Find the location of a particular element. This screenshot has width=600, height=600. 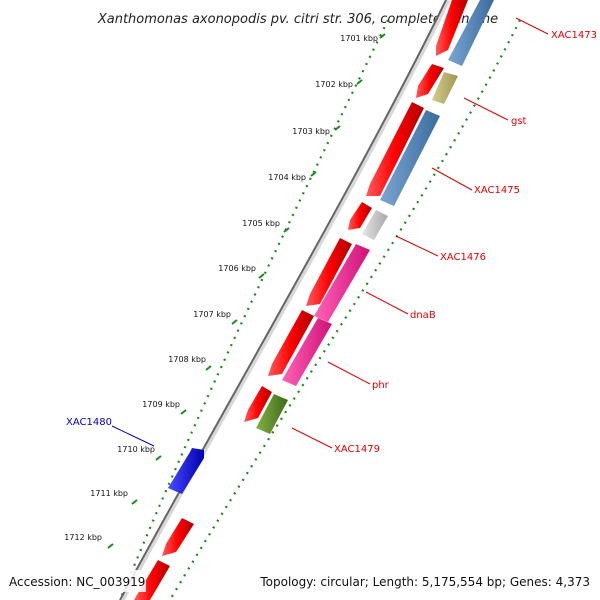

gene-label: dnaB is located at coordinates (423, 315).